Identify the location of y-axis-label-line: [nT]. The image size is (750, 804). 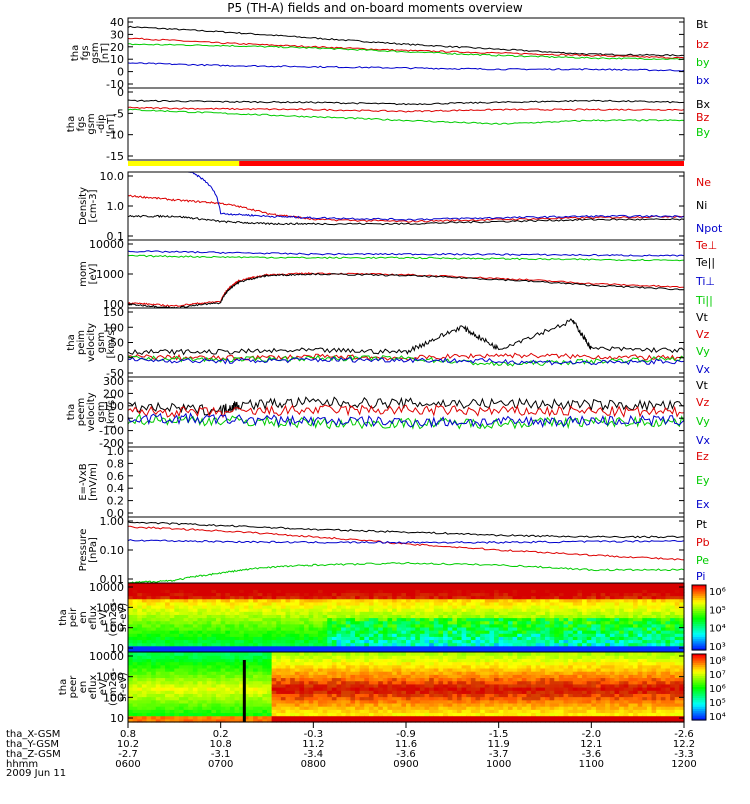
(105, 53).